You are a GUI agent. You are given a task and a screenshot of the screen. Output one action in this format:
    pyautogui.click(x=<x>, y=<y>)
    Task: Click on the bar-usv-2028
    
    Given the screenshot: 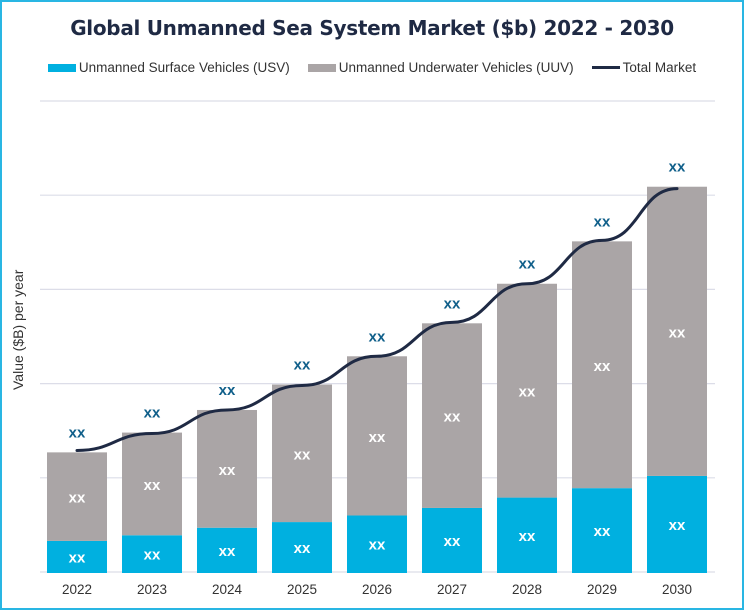 What is the action you would take?
    pyautogui.click(x=527, y=535)
    